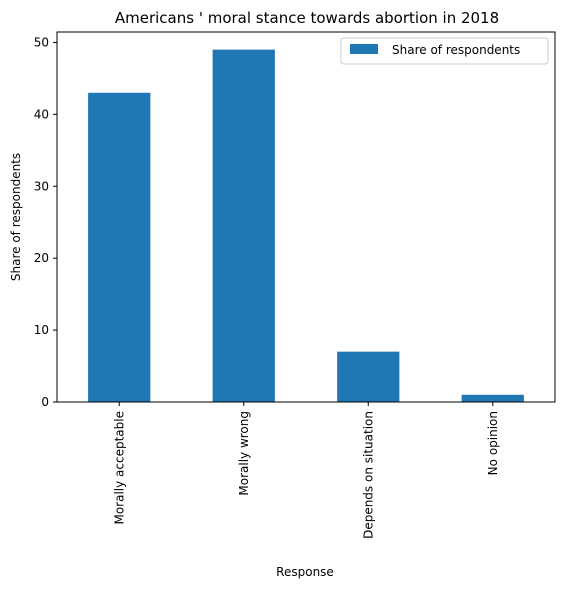  Describe the element at coordinates (305, 572) in the screenshot. I see `x-axis-label: Response` at that location.